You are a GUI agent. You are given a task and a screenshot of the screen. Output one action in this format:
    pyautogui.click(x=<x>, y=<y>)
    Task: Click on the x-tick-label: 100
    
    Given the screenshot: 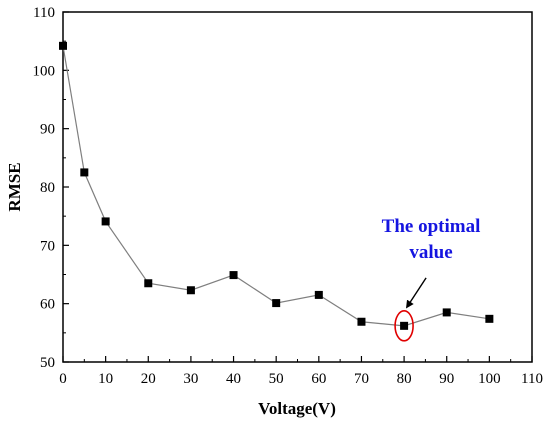 What is the action you would take?
    pyautogui.click(x=489, y=379)
    